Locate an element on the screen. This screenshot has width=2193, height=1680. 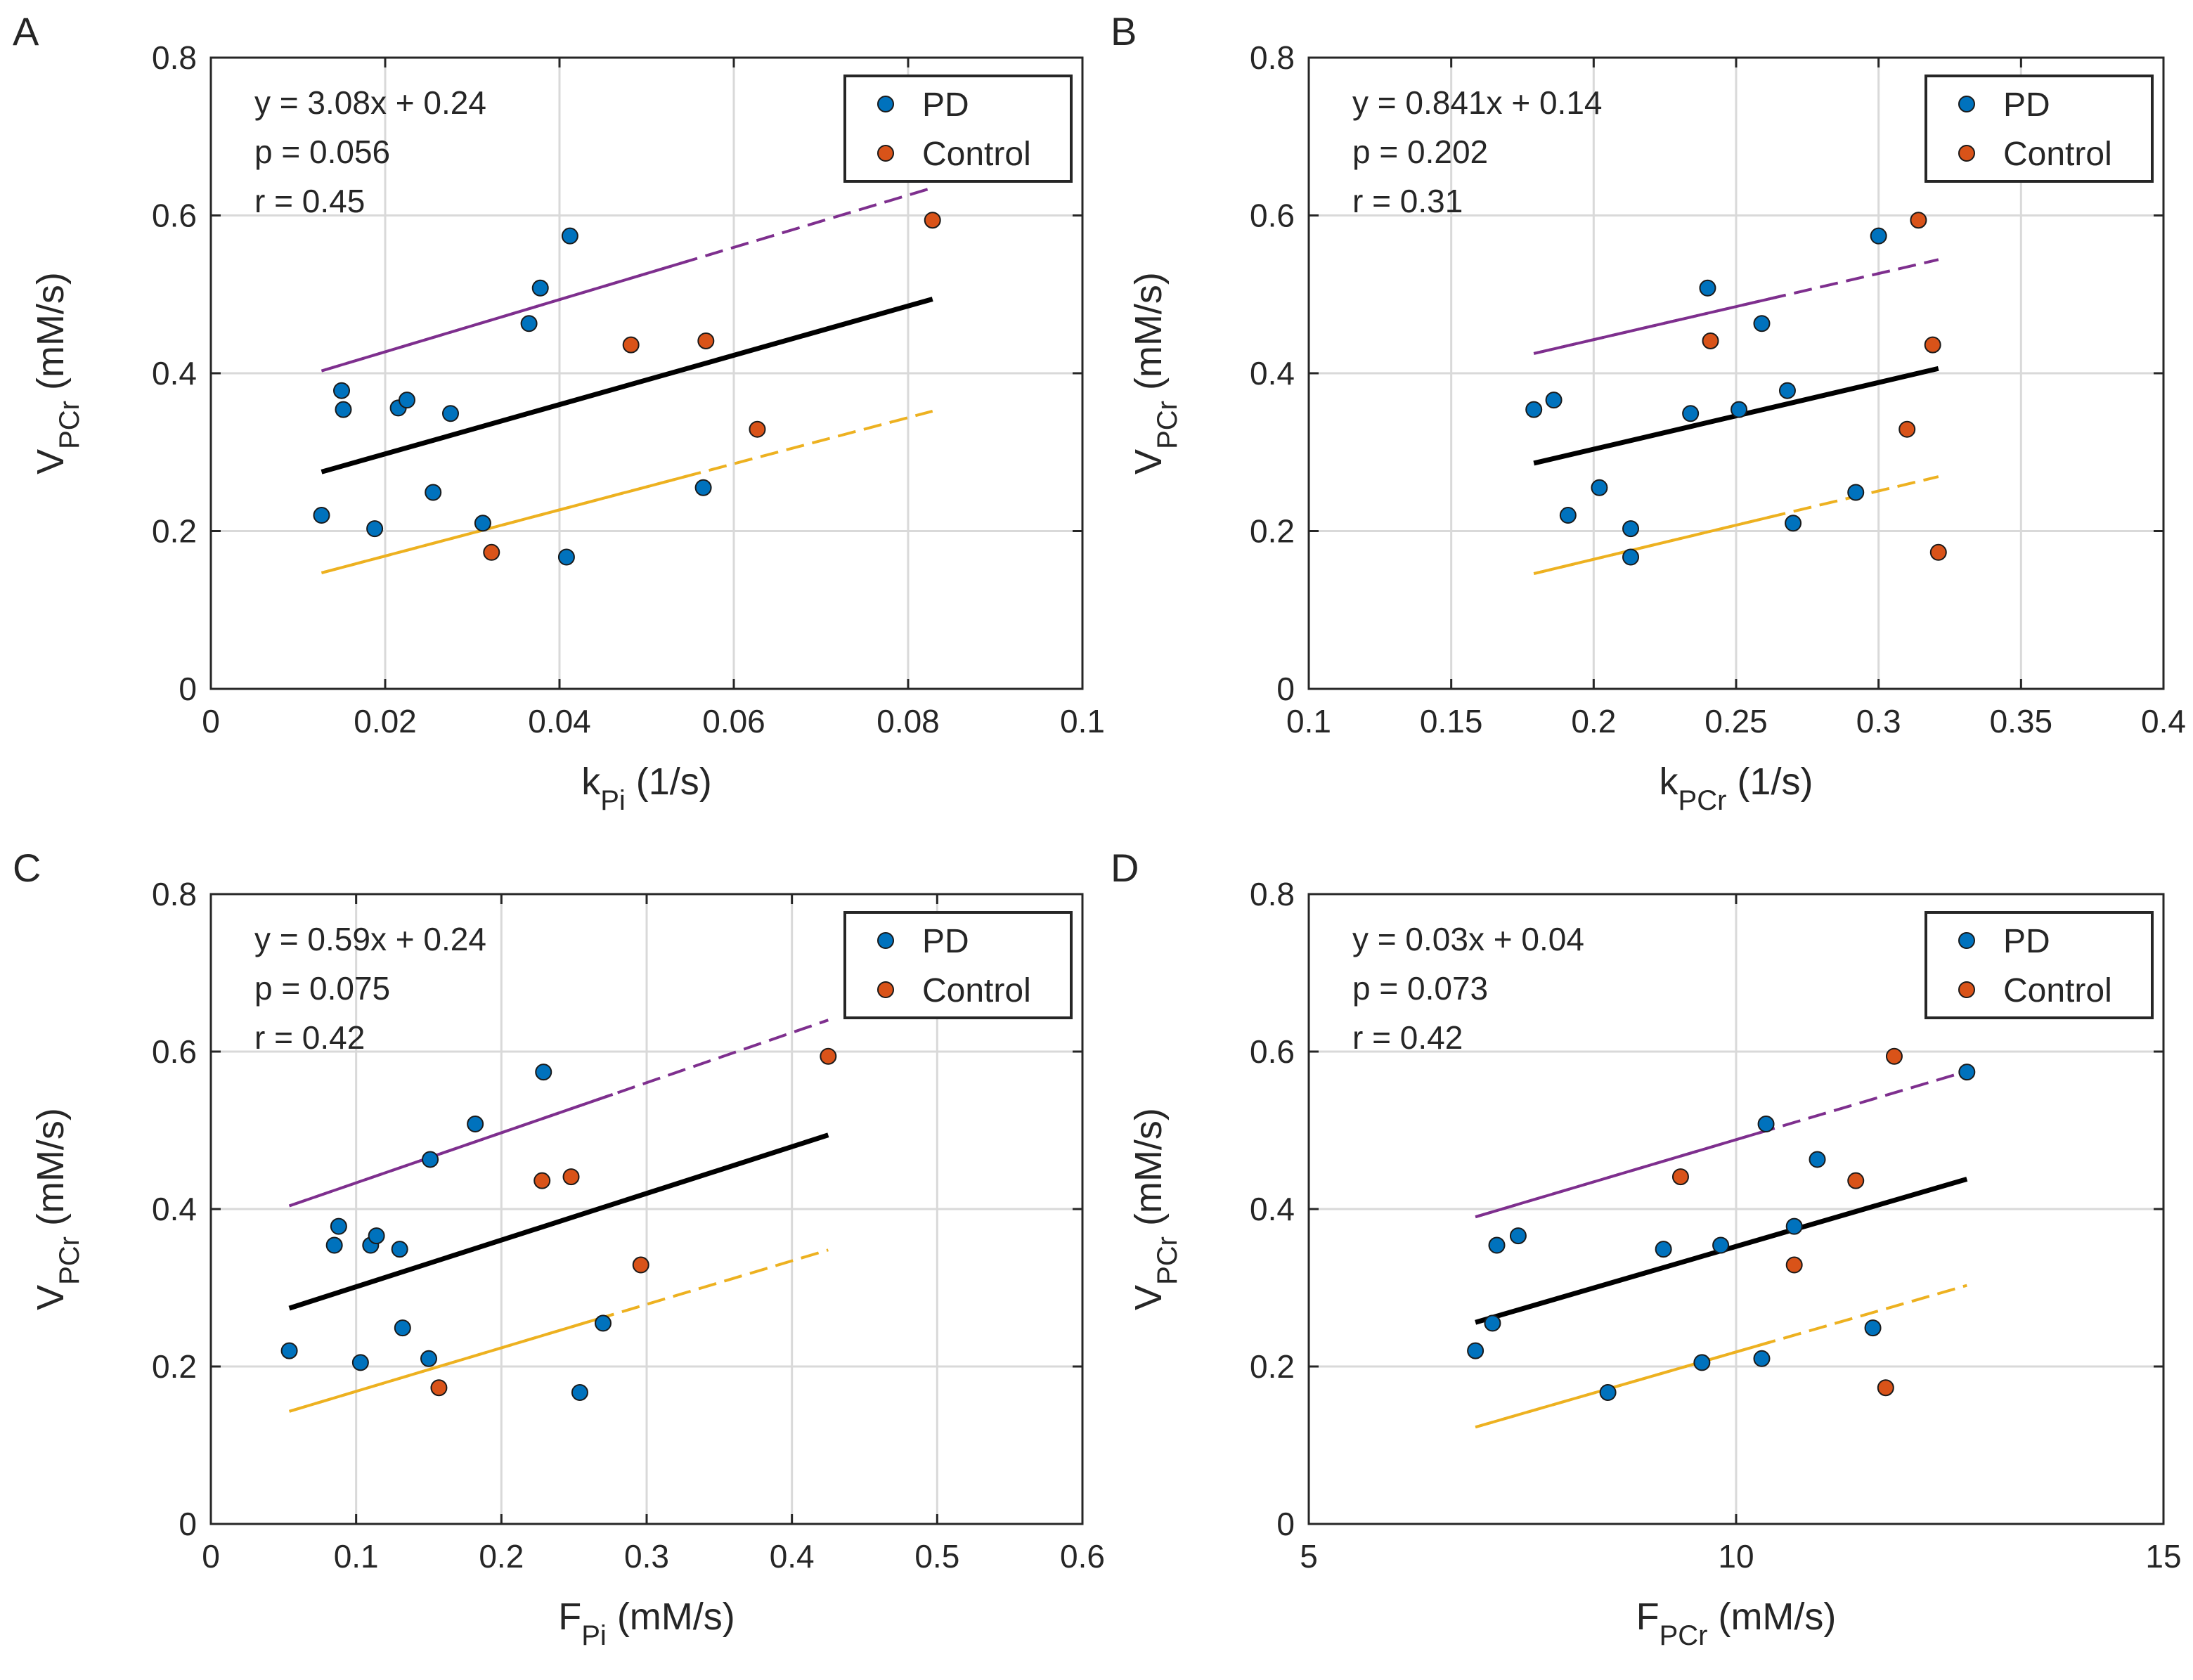
panel-letter: D is located at coordinates (1125, 868).